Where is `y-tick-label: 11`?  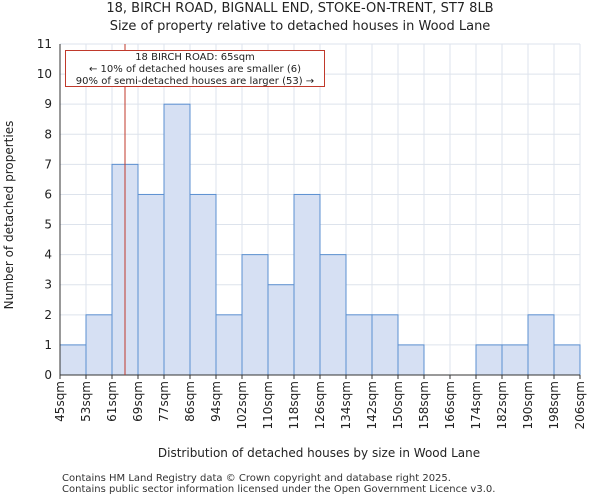
y-tick-label: 11 is located at coordinates (44, 44).